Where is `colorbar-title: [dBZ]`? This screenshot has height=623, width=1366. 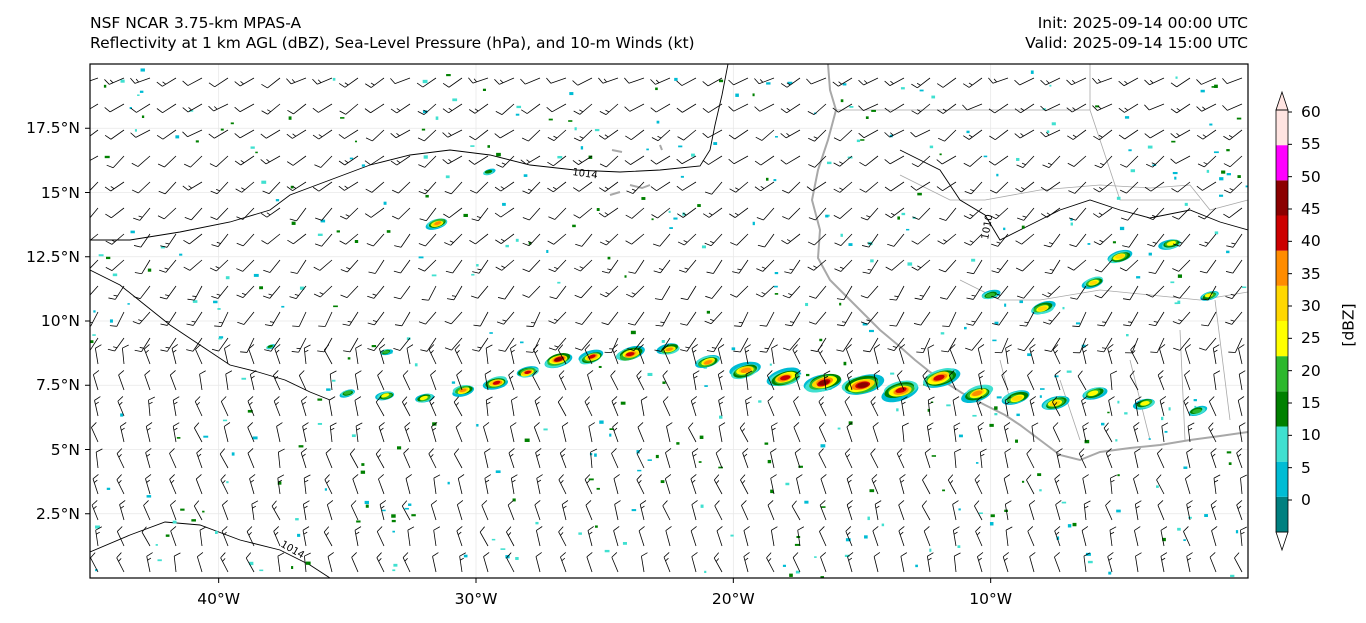
colorbar-title: [dBZ] is located at coordinates (1348, 325).